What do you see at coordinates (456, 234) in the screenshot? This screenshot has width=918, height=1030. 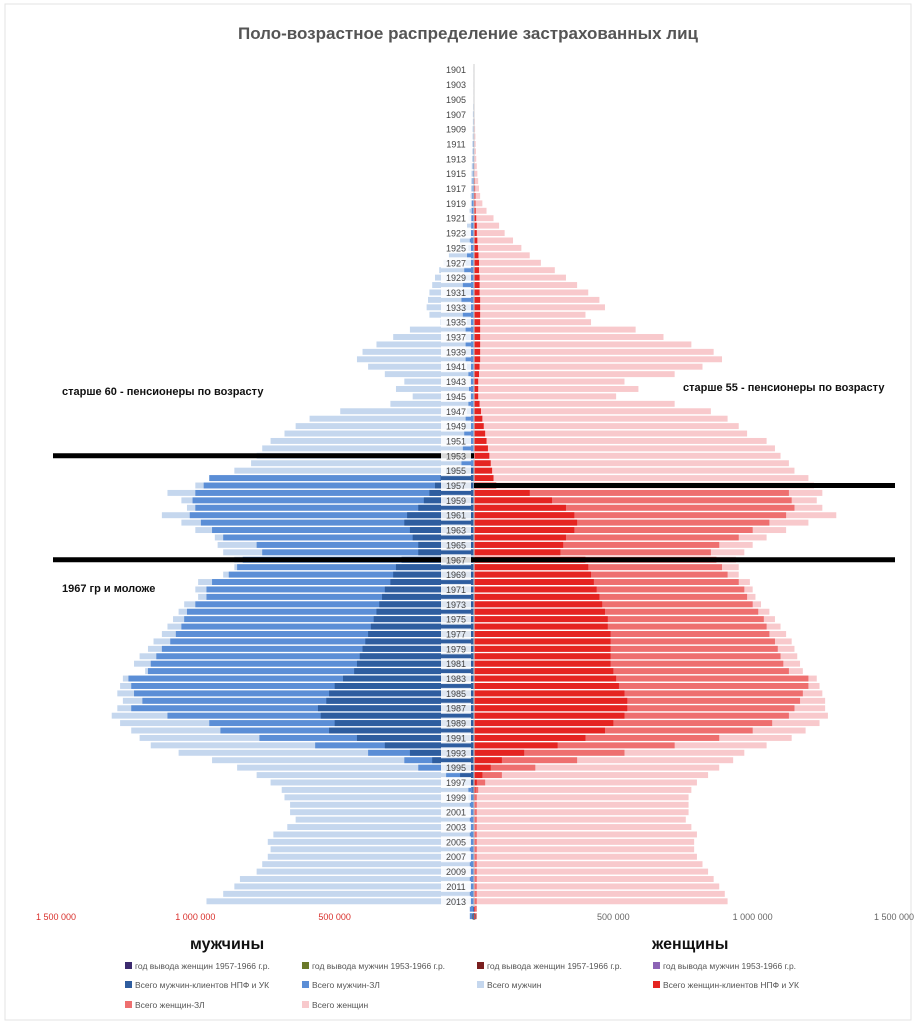 I see `year-label-1923: 1923` at bounding box center [456, 234].